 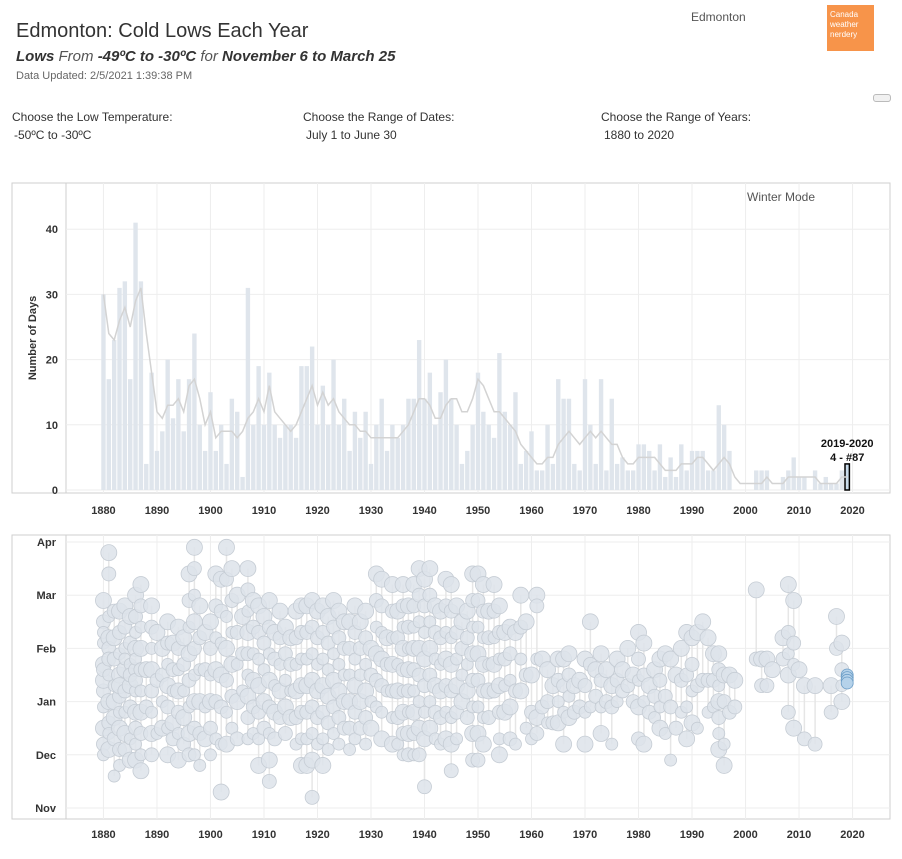 I want to click on filter-temperature-select: -50ºC to -30ºC, so click(x=53, y=135).